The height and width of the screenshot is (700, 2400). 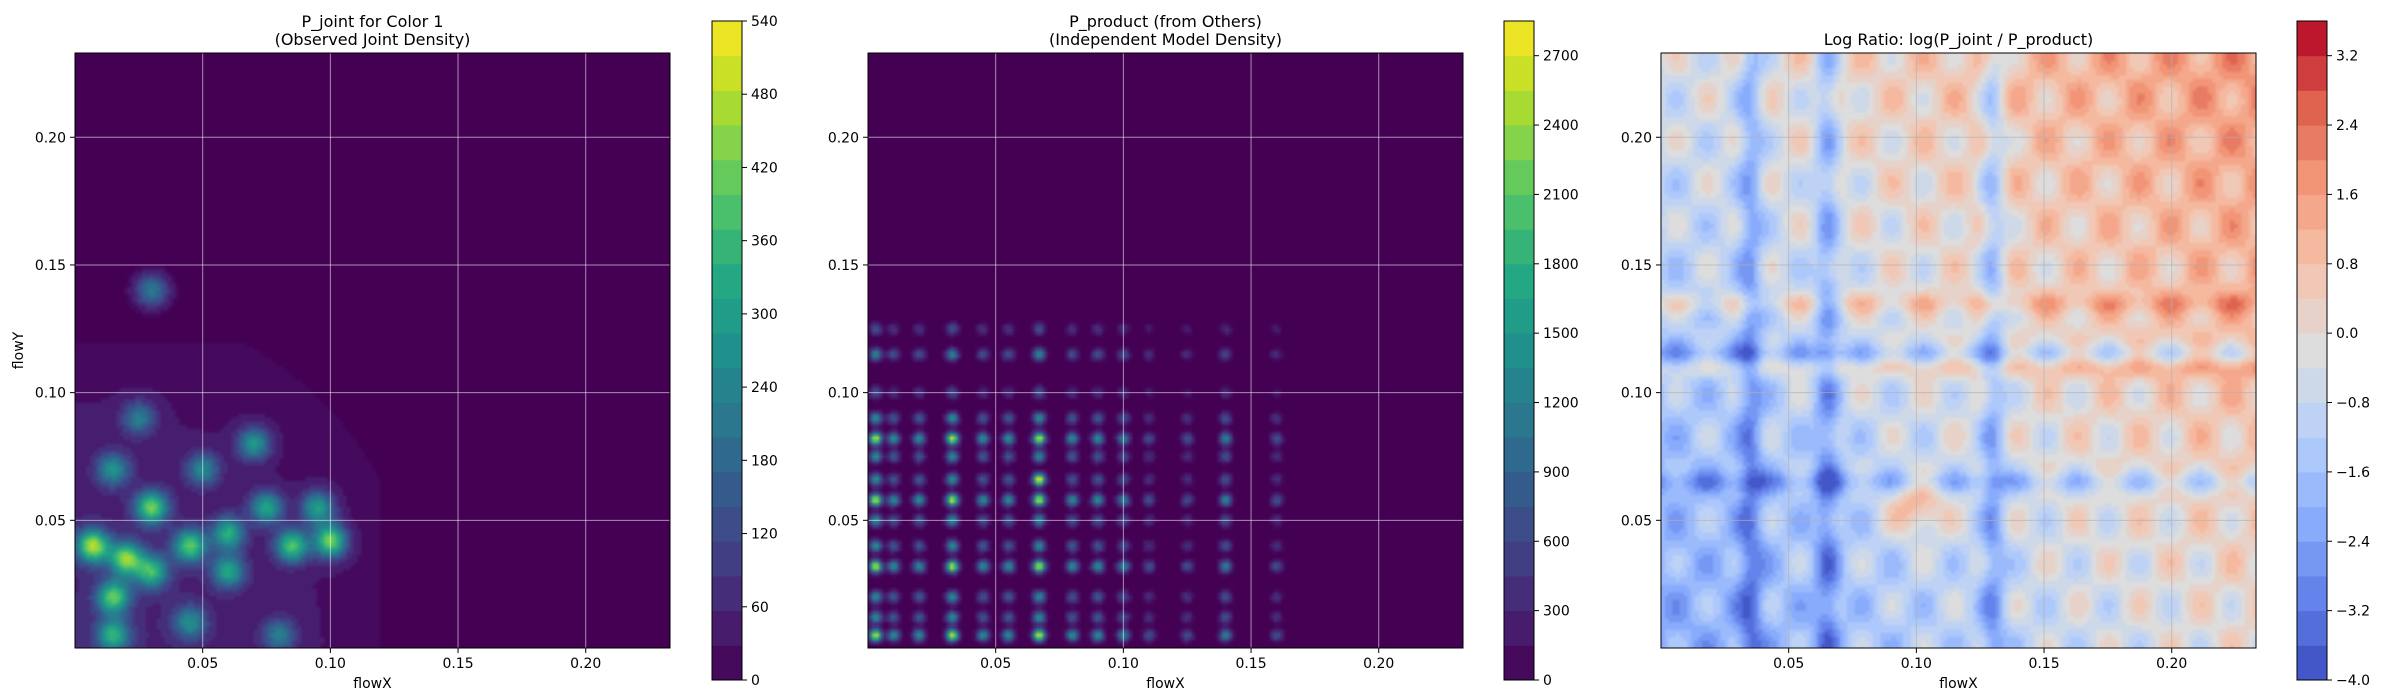 What do you see at coordinates (1165, 22) in the screenshot?
I see `chart-title: P_product (from Others)` at bounding box center [1165, 22].